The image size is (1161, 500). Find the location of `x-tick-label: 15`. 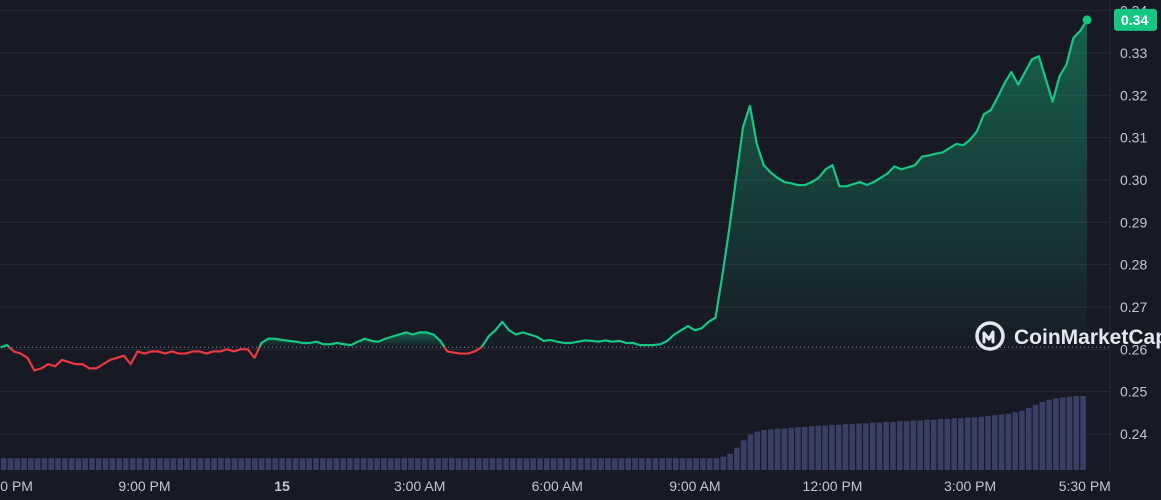

x-tick-label: 15 is located at coordinates (282, 486).